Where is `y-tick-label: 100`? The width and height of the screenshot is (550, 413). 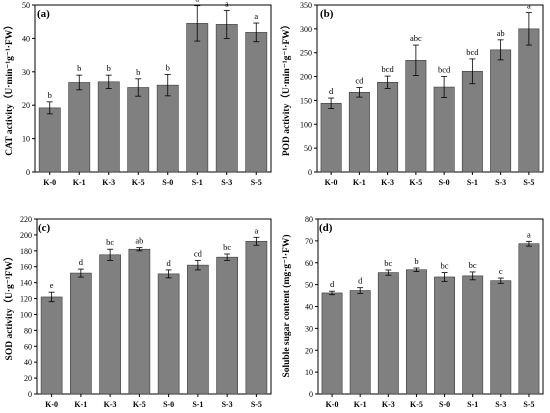
y-tick-label: 100 is located at coordinates (26, 314).